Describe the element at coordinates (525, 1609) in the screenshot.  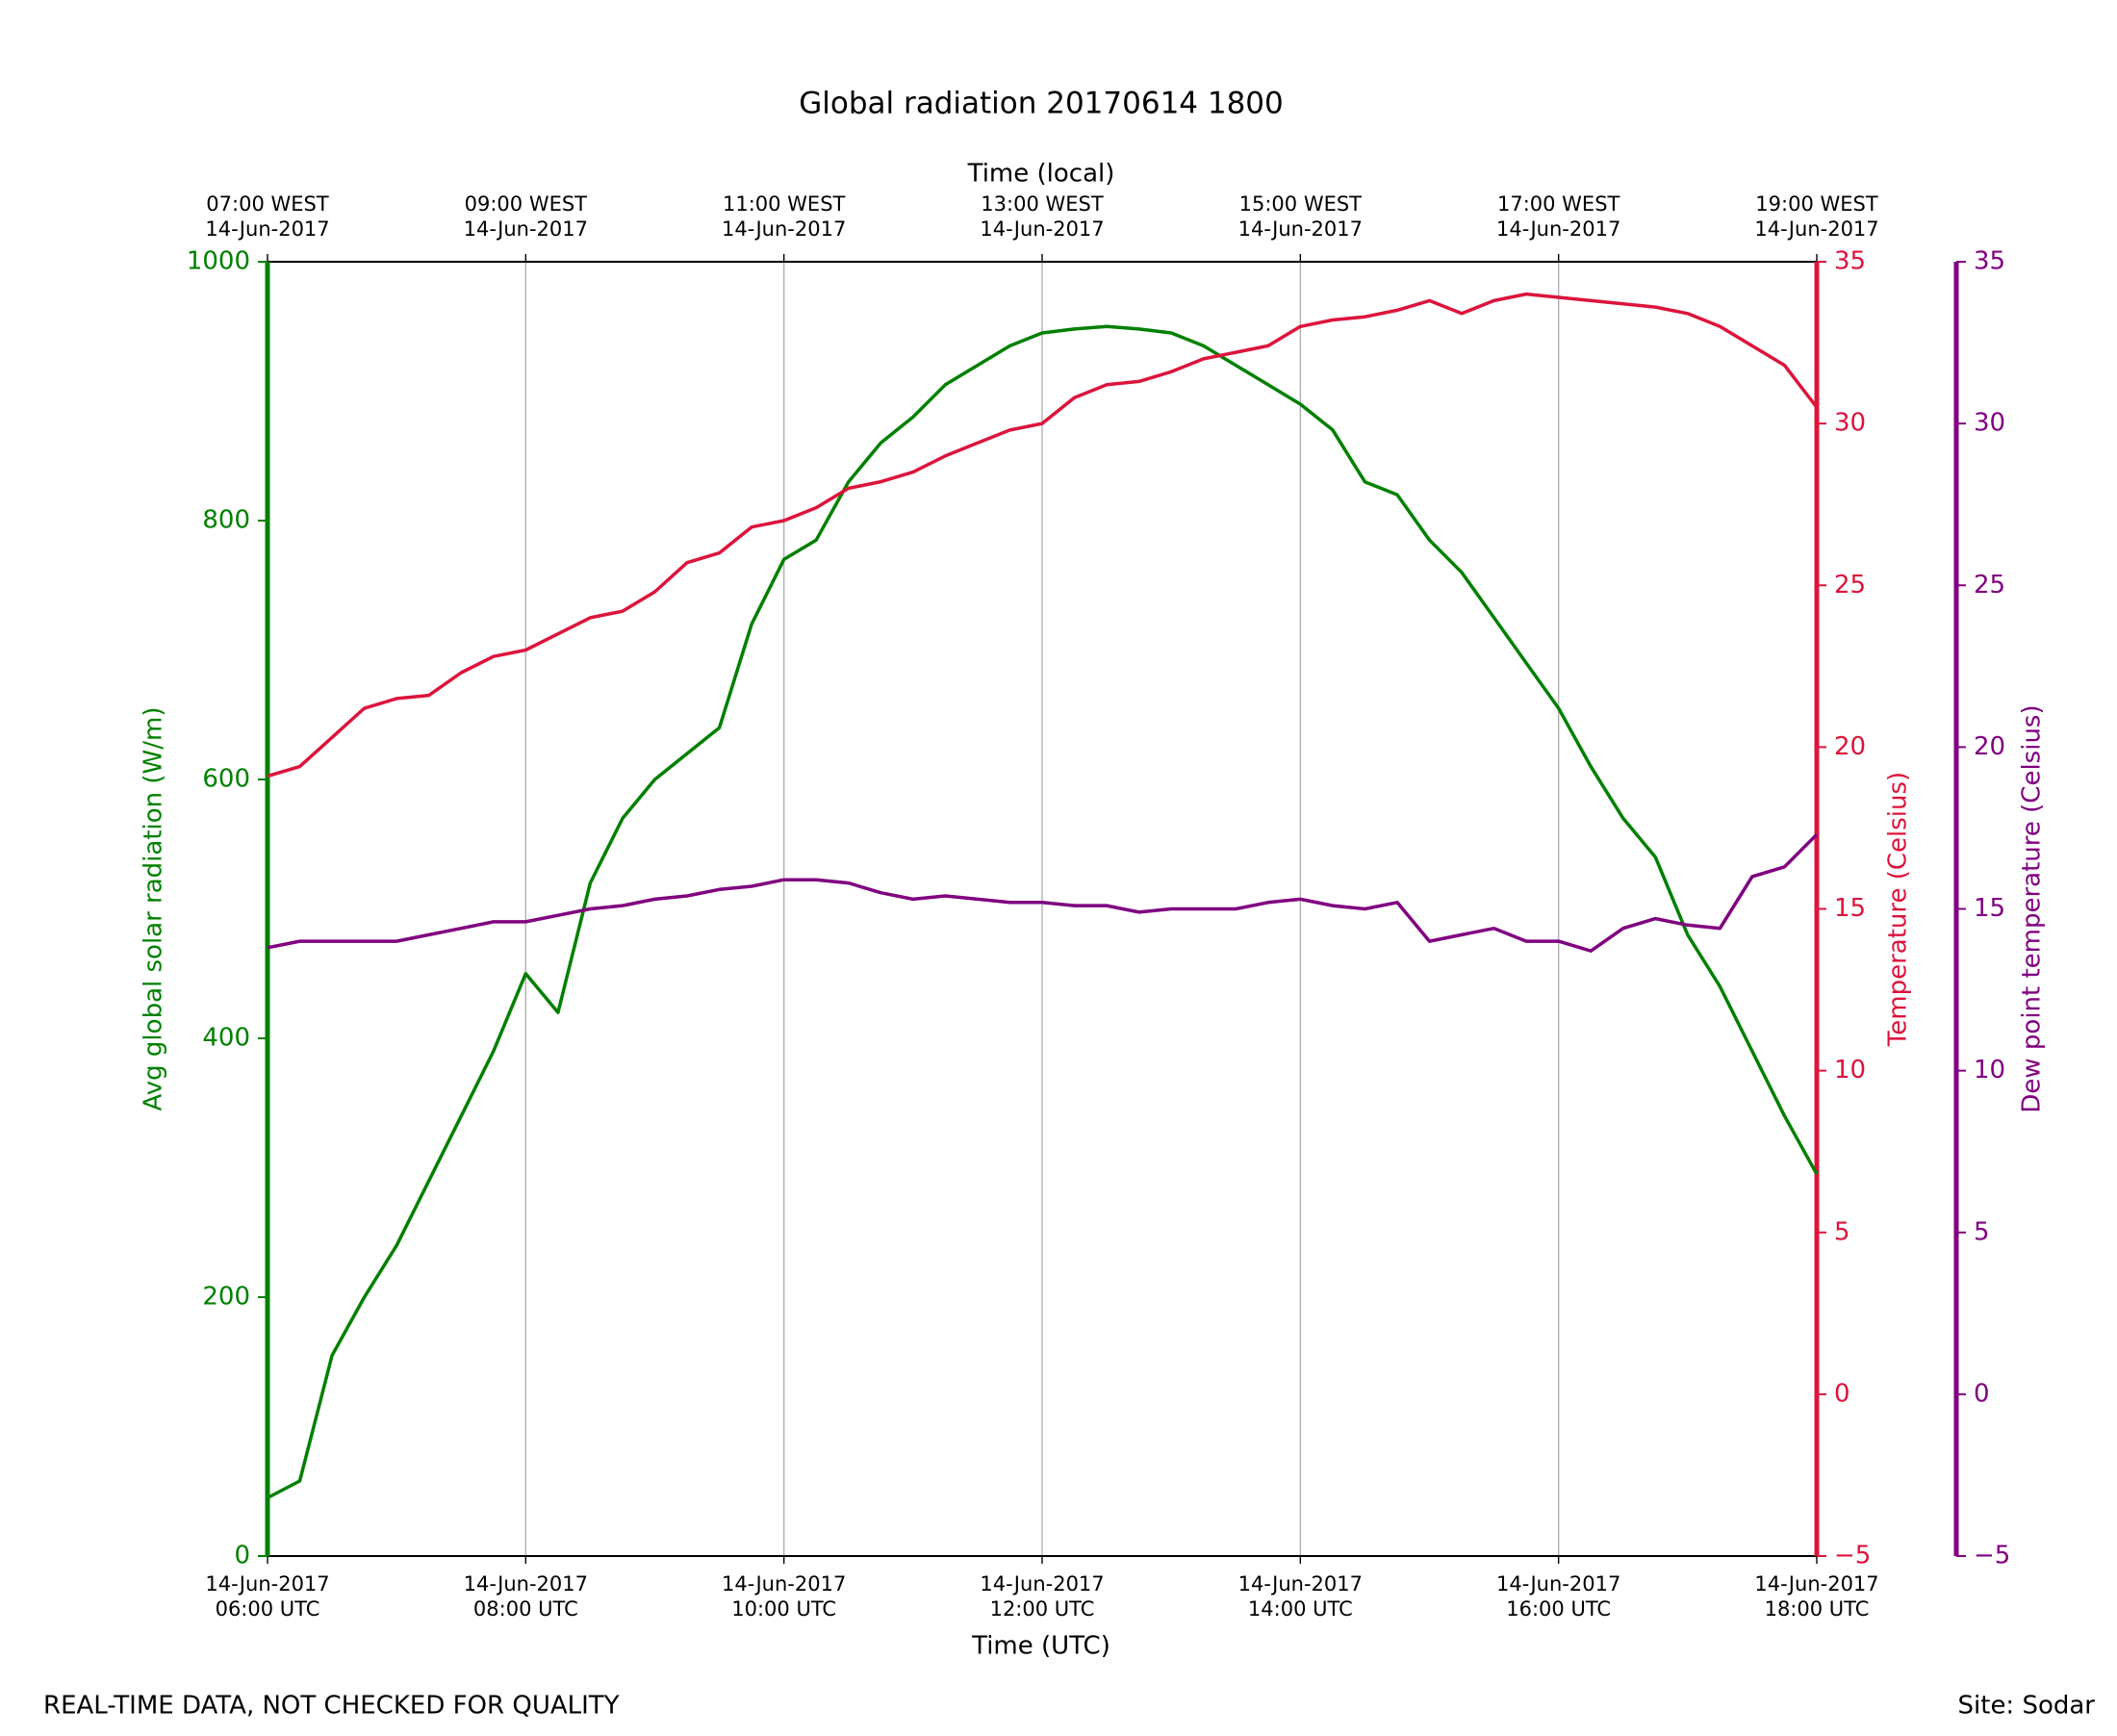
I see `x-tick-label: 08:00 UTC` at that location.